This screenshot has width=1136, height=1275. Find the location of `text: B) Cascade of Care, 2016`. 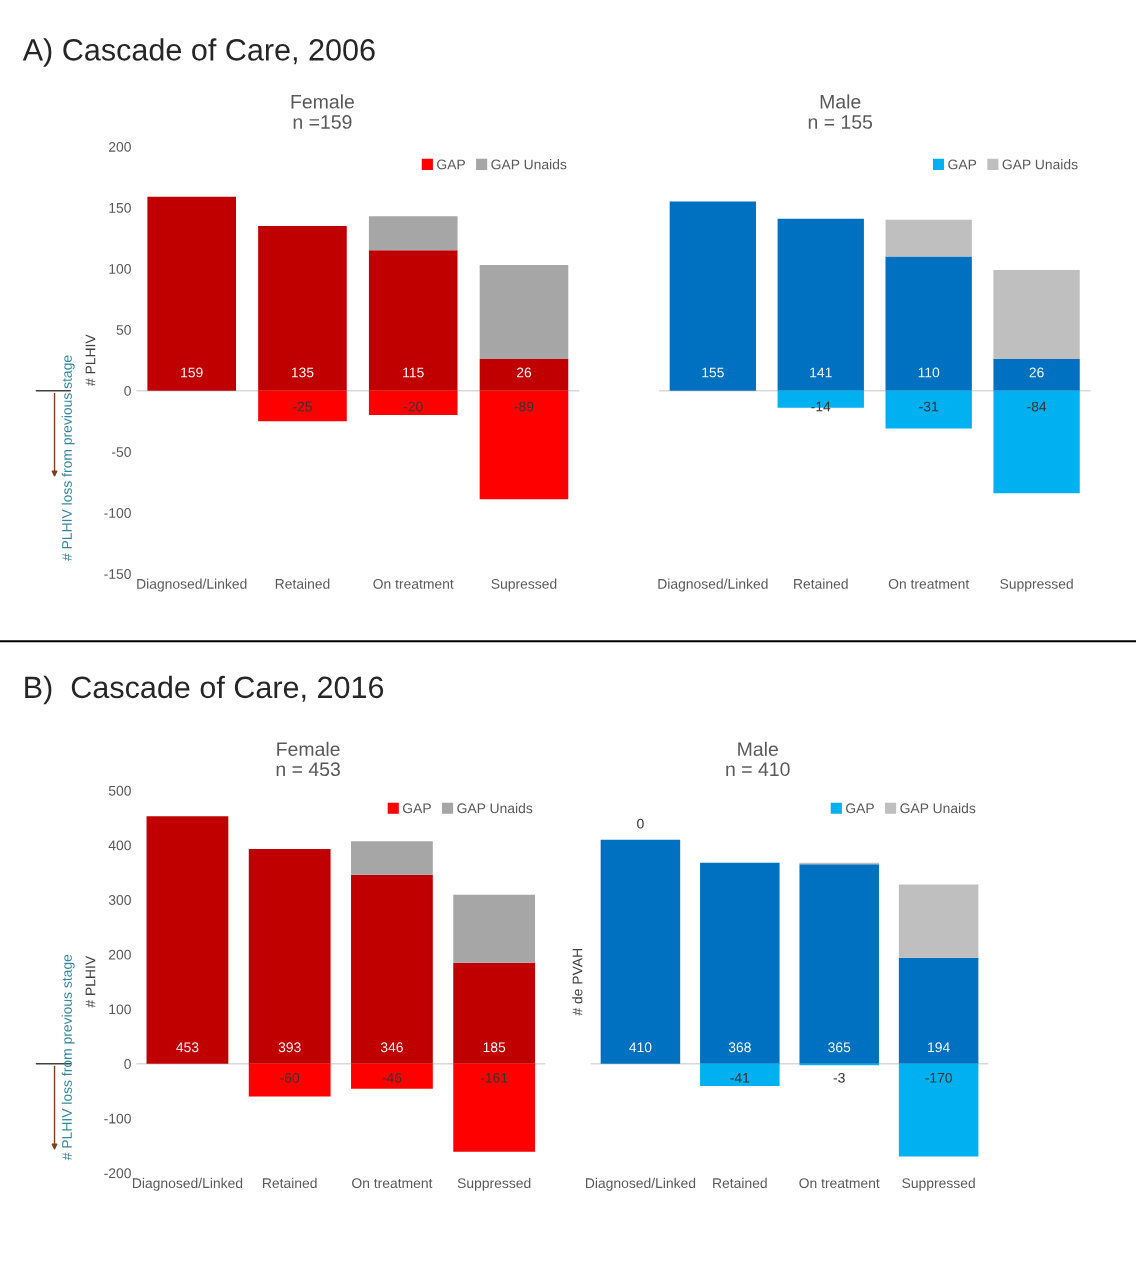

text: B) Cascade of Care, 2016 is located at coordinates (204, 690).